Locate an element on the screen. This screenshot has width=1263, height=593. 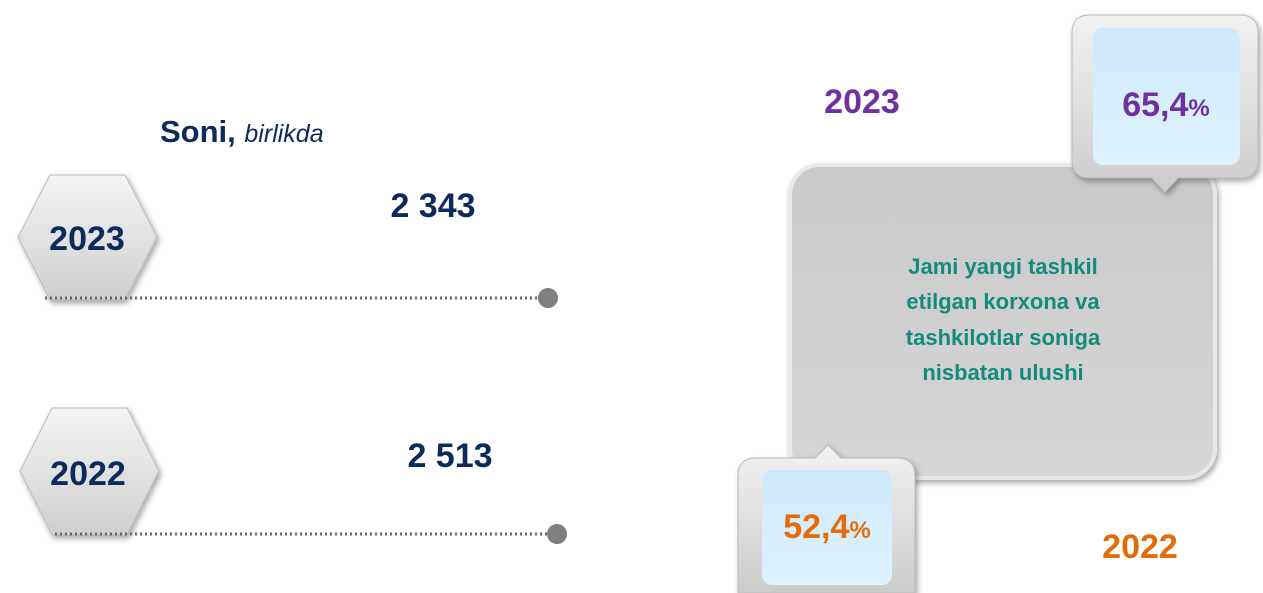
row-2022: 2022 2 513 is located at coordinates (293, 475).